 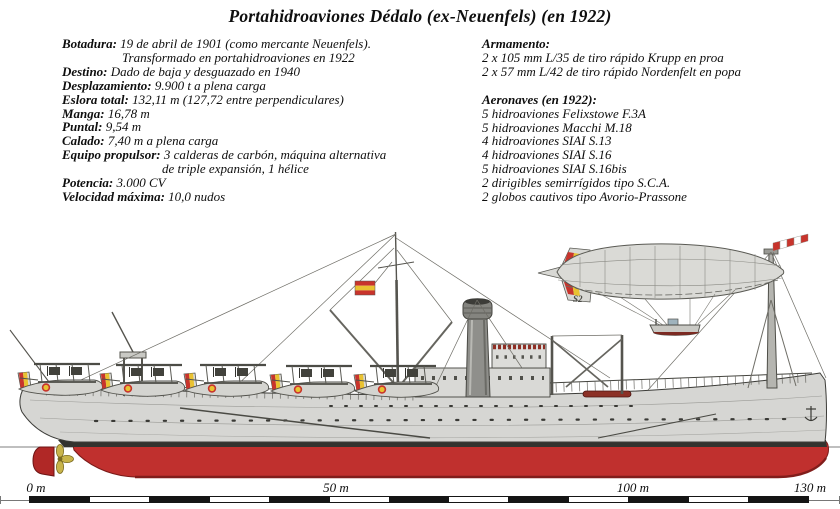 What do you see at coordinates (268, 183) in the screenshot?
I see `spec-line: Potencia: 3.000 CV` at bounding box center [268, 183].